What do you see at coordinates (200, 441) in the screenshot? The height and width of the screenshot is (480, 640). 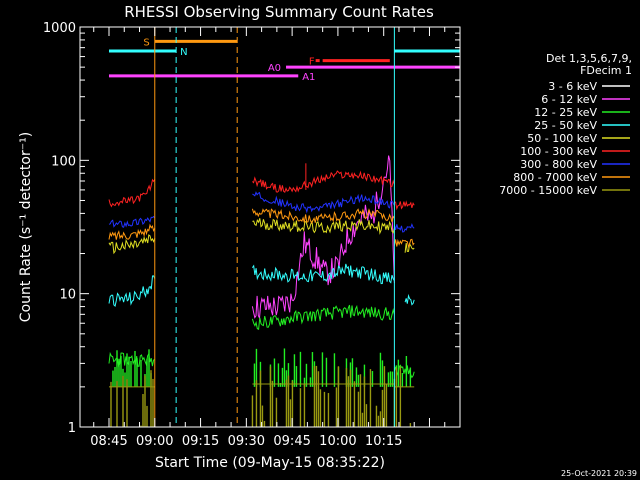 I see `x-tick-label: 09:15` at bounding box center [200, 441].